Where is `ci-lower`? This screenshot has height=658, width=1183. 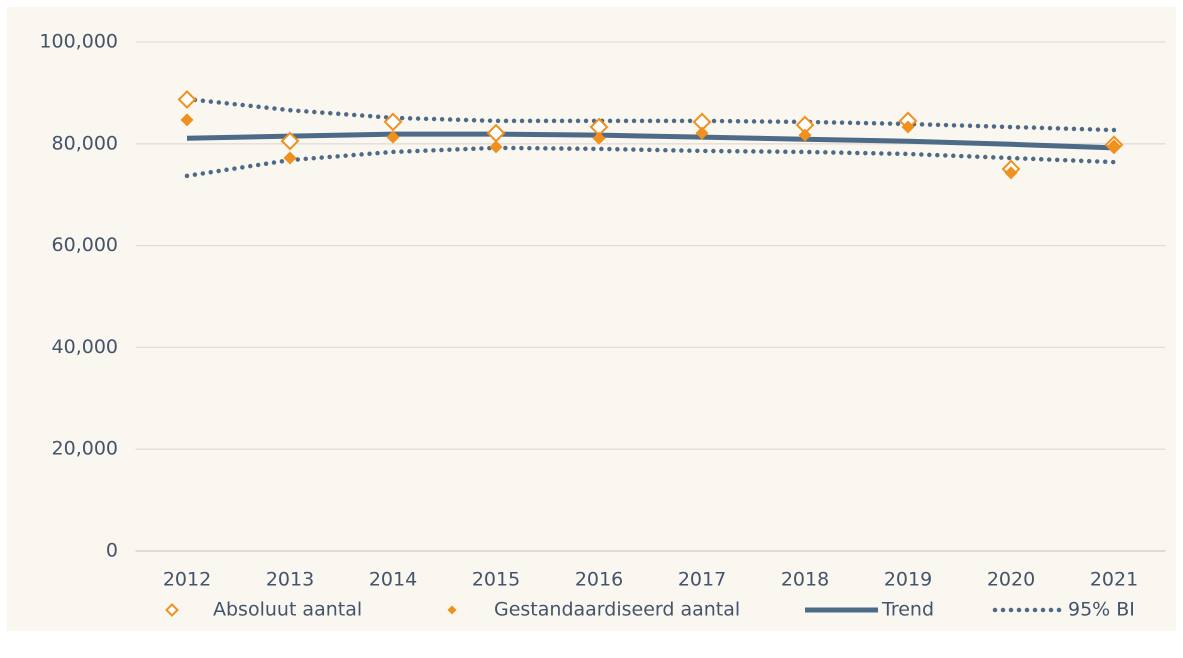 ci-lower is located at coordinates (650, 162).